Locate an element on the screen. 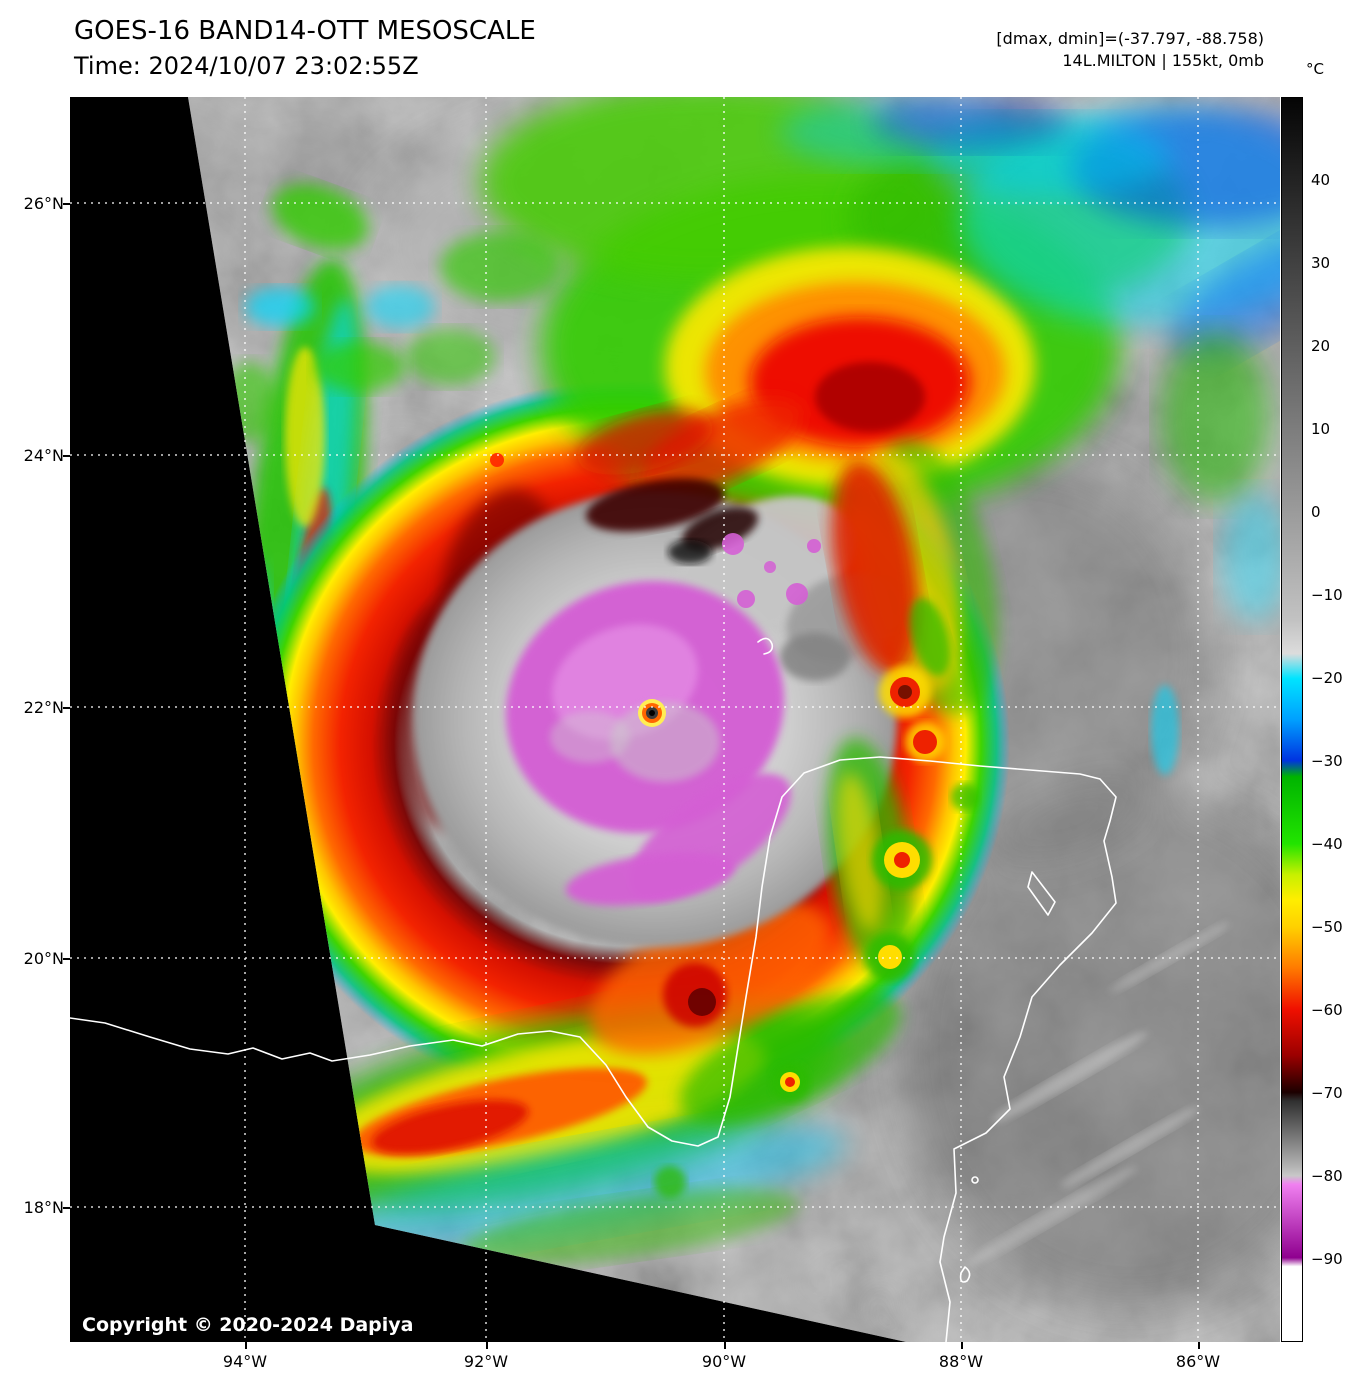 The width and height of the screenshot is (1366, 1396). cbar-tick-n50: −50 is located at coordinates (1327, 927).